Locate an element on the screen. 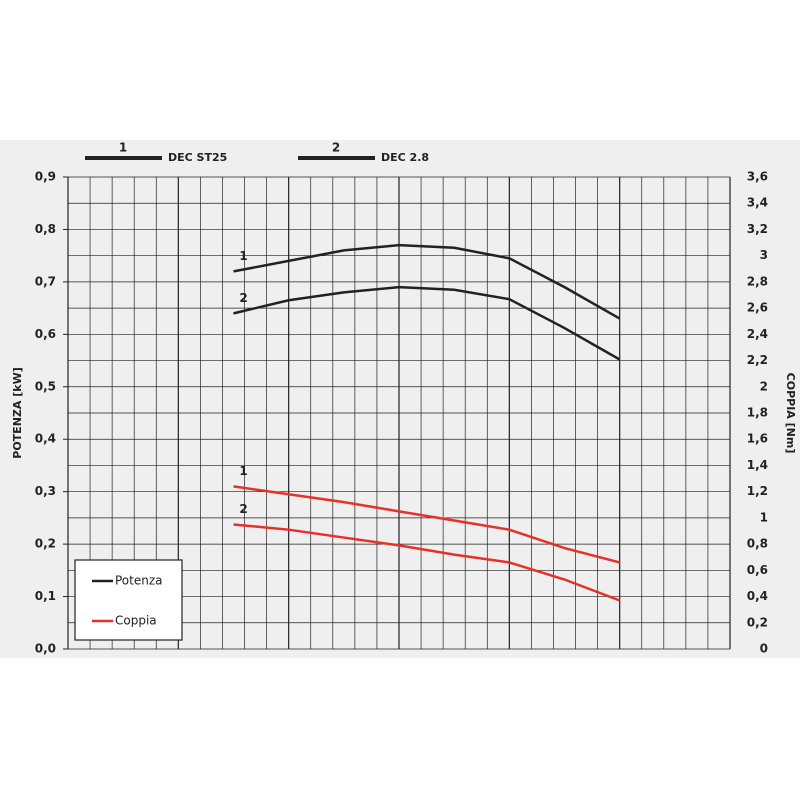  y2-tick-label: 3,2 is located at coordinates (757, 229).